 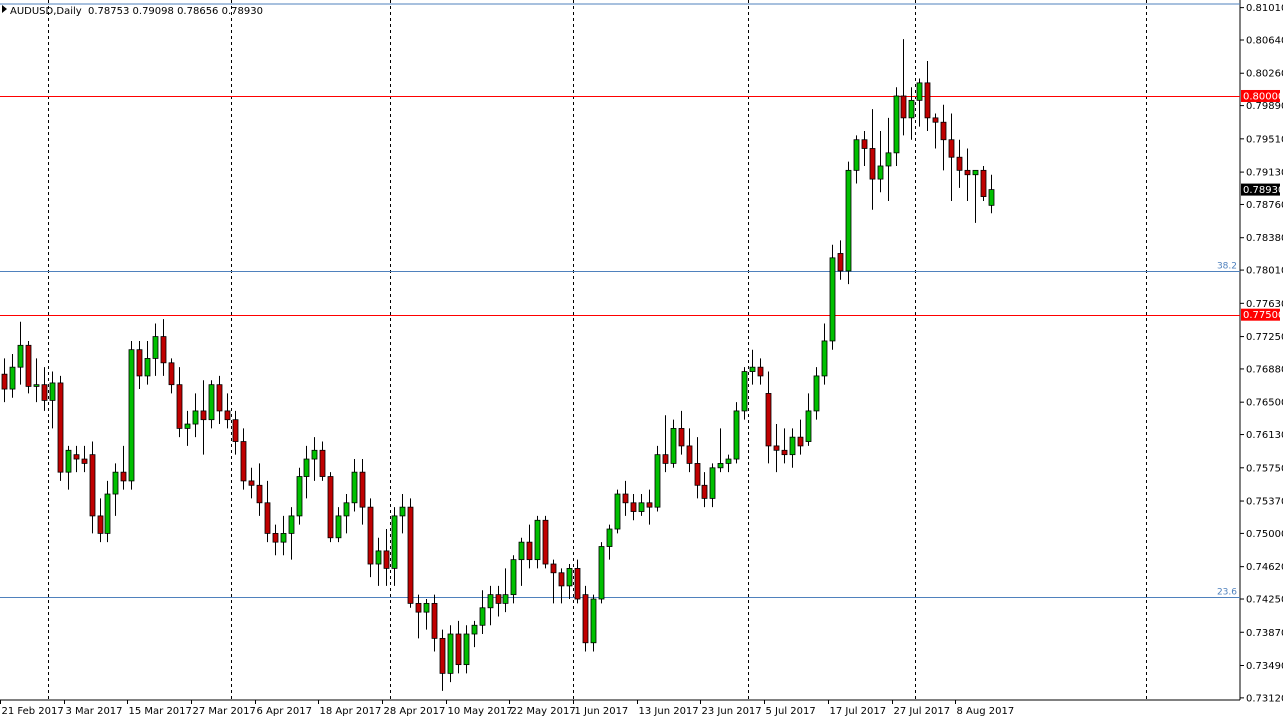 I want to click on resistance-price-tag: 0.77500, so click(x=1262, y=314).